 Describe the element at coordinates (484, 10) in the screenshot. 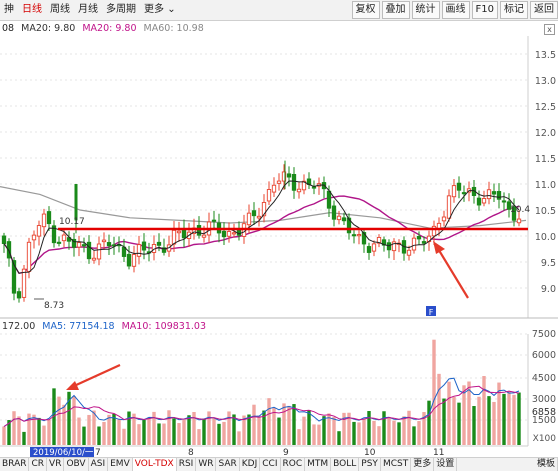

I see `f10-button: F10` at that location.